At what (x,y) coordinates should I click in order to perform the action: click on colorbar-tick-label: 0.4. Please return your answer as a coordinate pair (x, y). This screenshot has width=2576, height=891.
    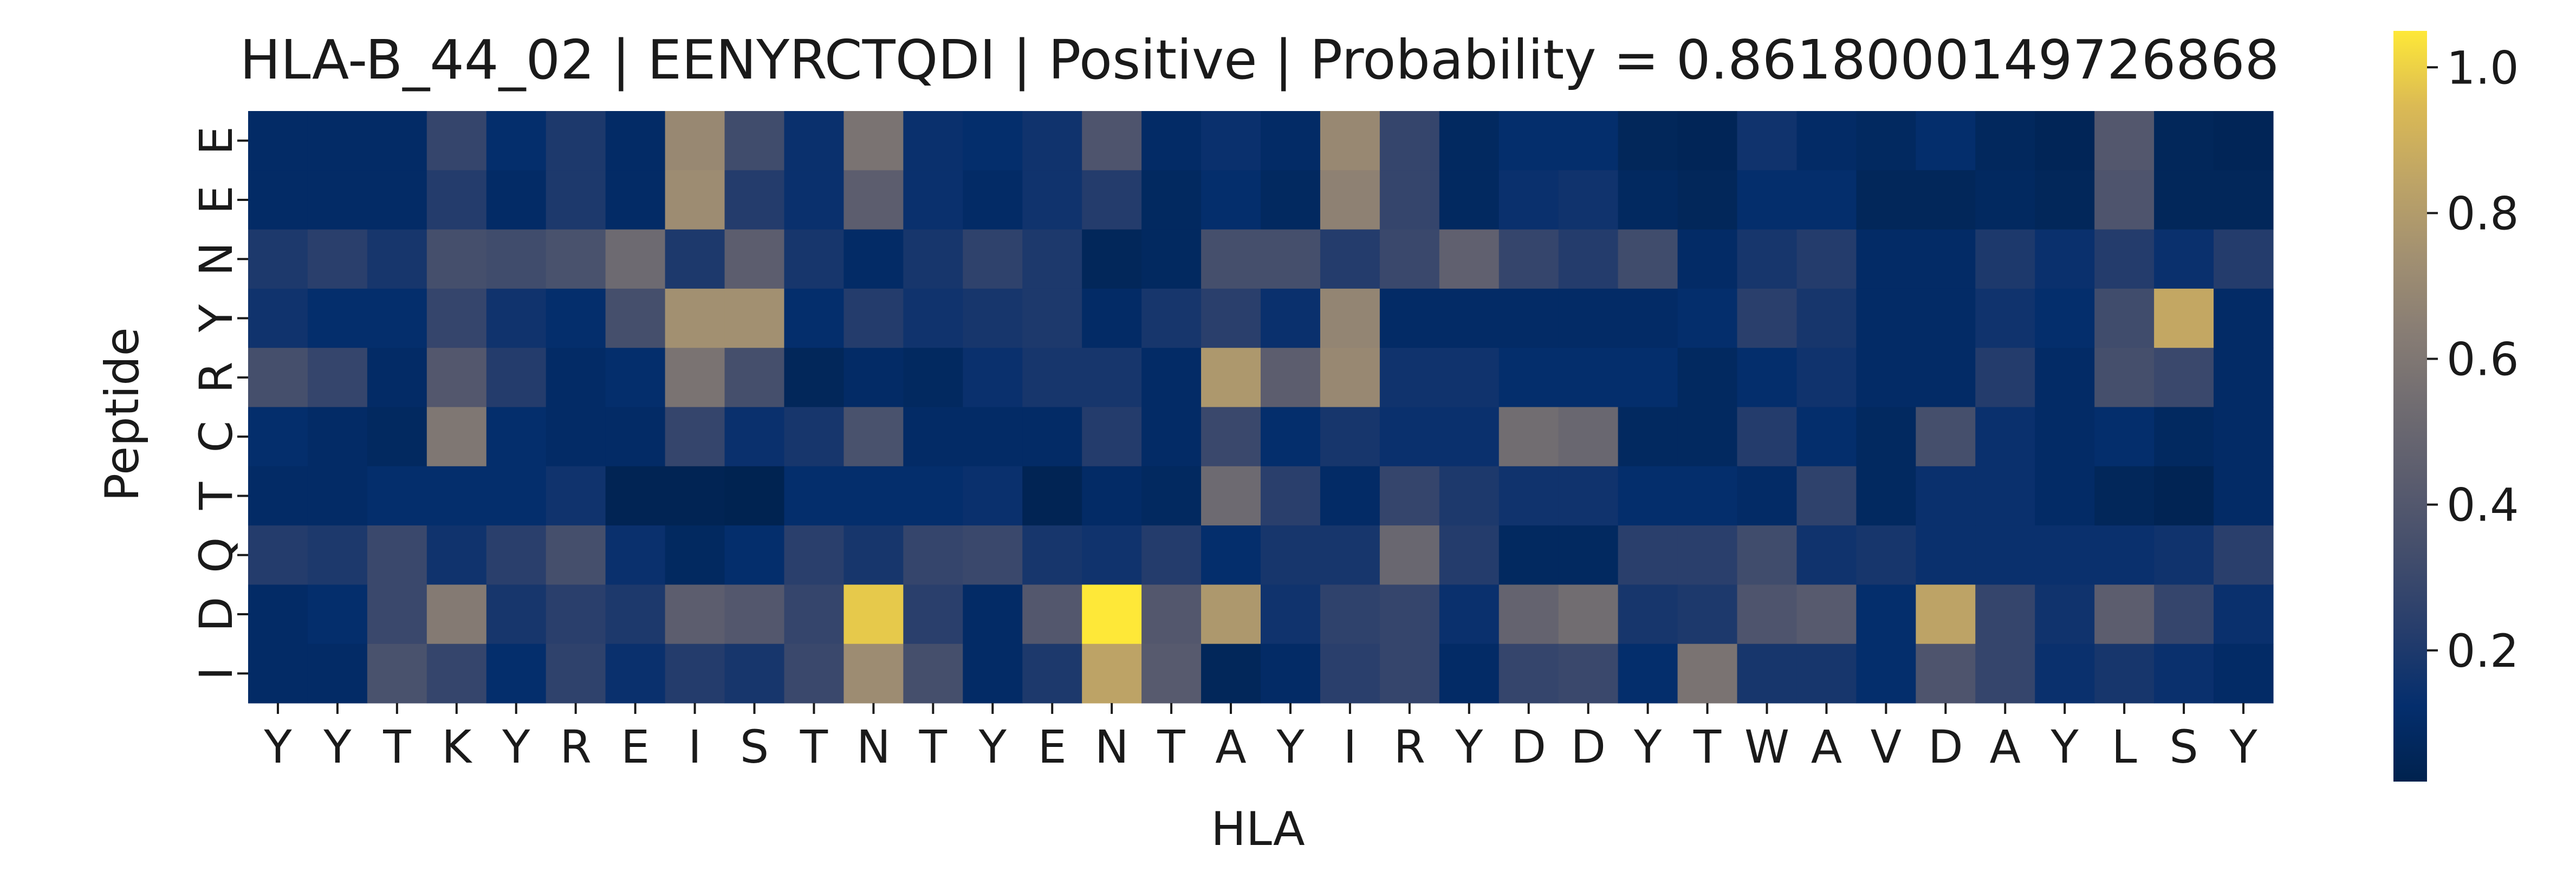
    Looking at the image, I should click on (2483, 505).